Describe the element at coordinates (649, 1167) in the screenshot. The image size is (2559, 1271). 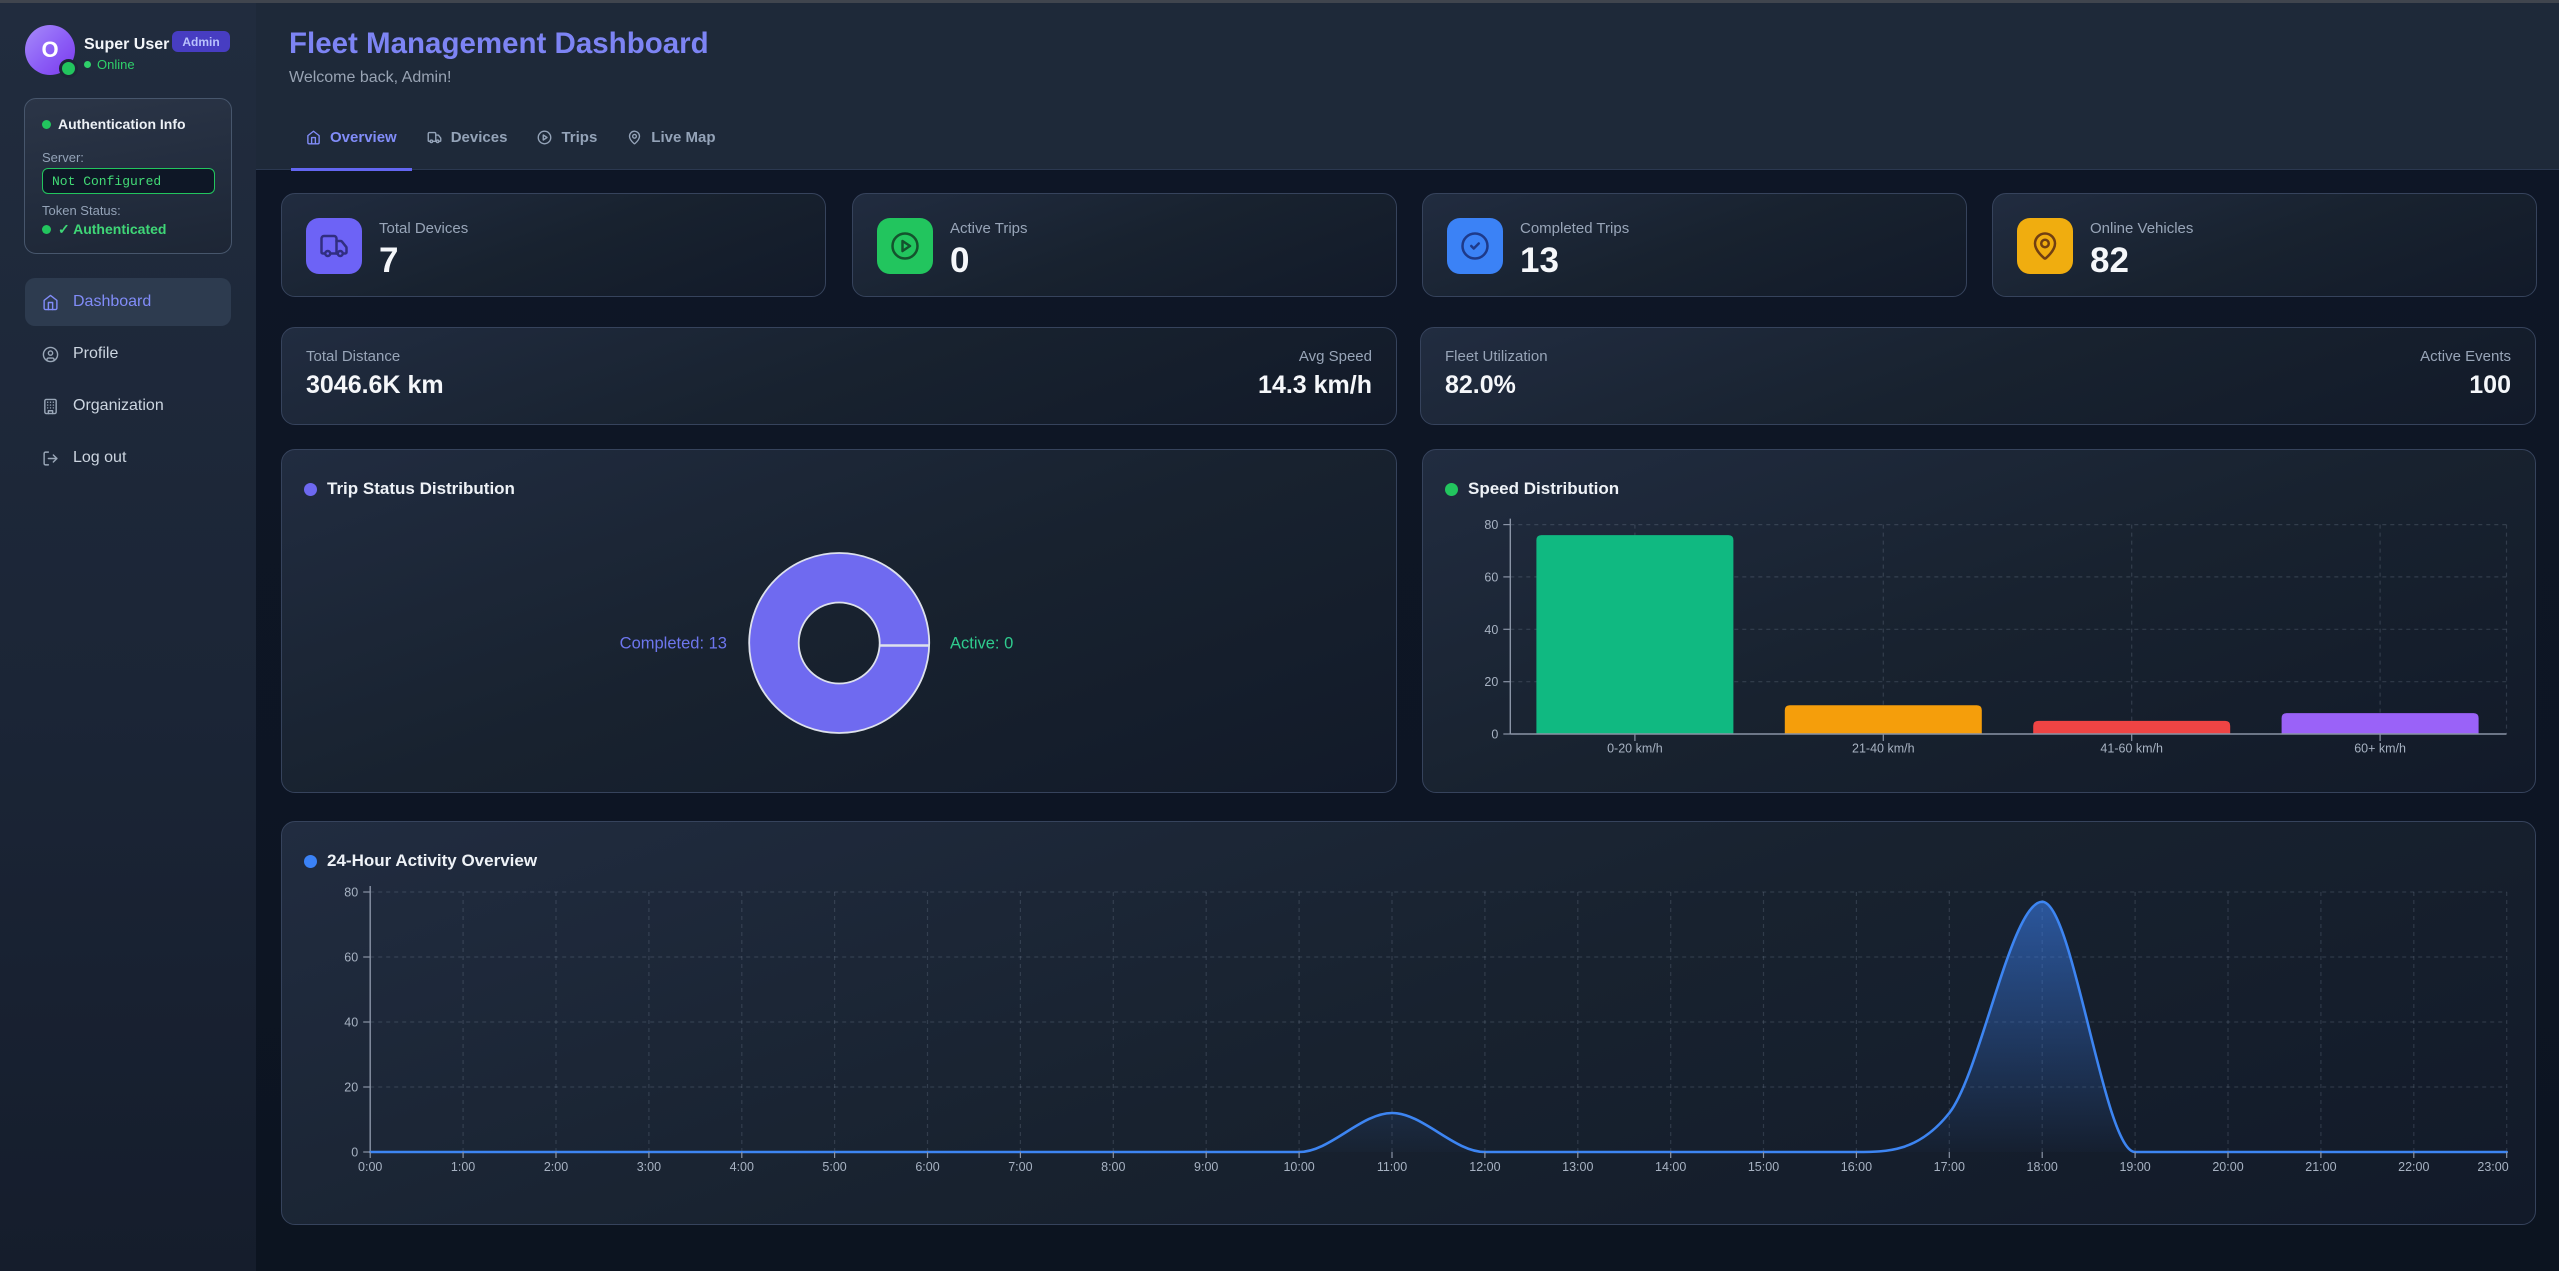
I see `svg-text: 3:00` at that location.